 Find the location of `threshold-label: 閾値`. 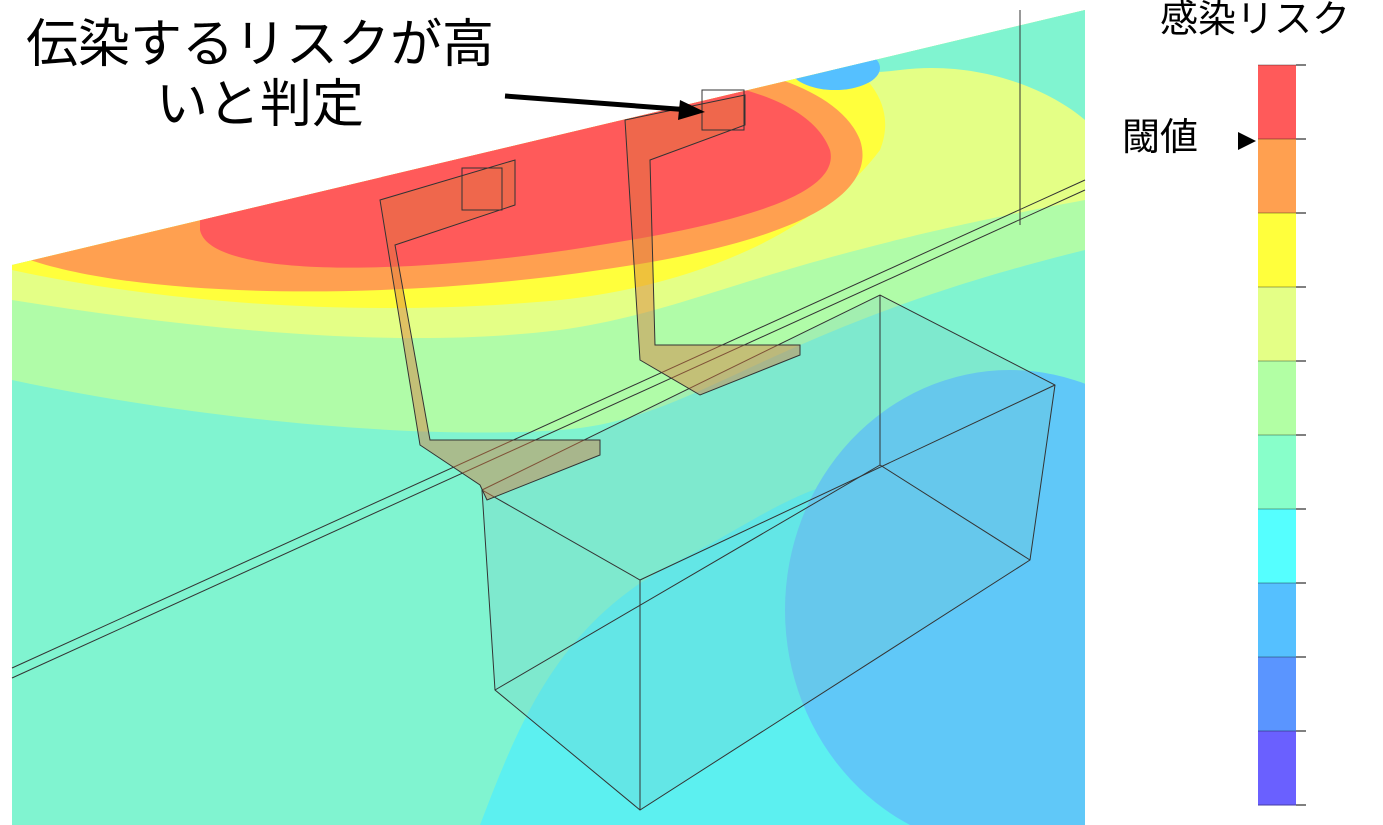

threshold-label: 閾値 is located at coordinates (1160, 137).